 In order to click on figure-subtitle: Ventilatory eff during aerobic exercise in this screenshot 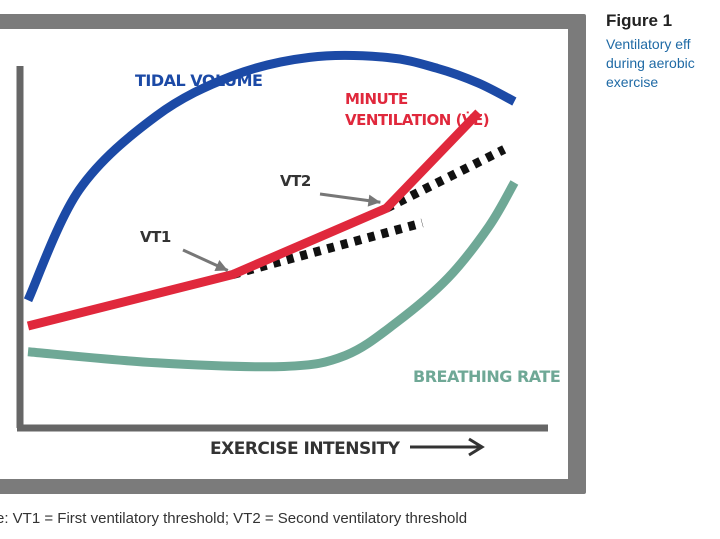, I will do `click(663, 63)`.